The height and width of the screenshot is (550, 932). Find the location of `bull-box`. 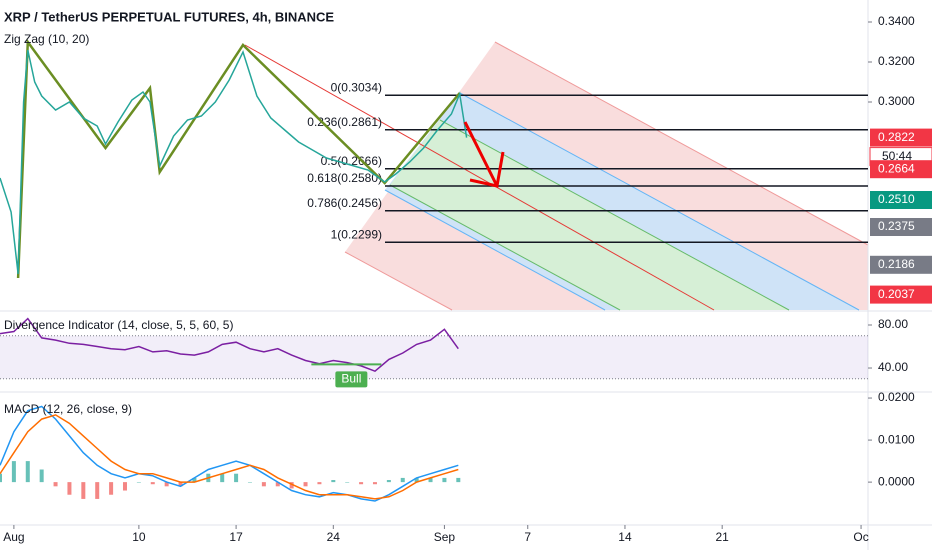

bull-box is located at coordinates (351, 379).